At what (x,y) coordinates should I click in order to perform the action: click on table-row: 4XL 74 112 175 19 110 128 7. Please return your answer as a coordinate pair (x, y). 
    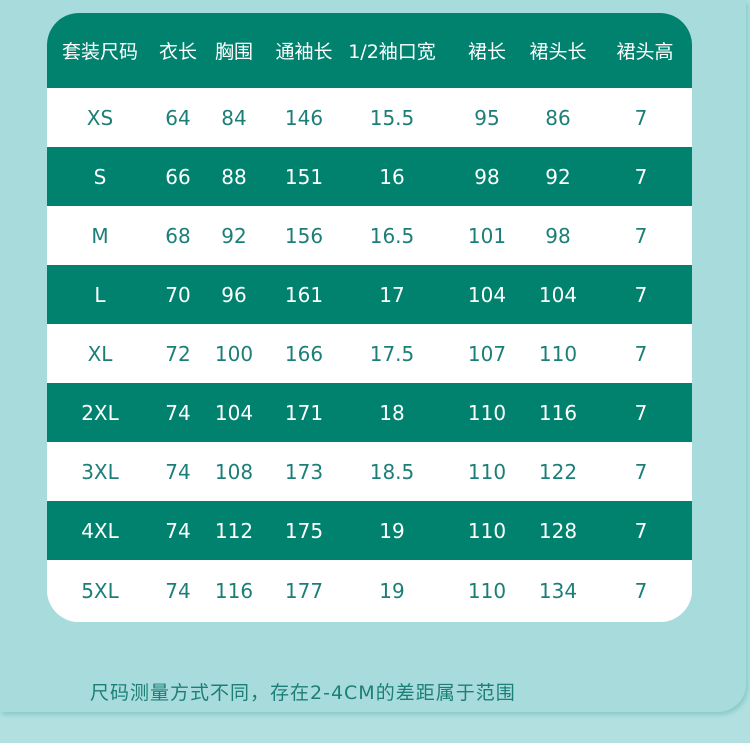
    Looking at the image, I should click on (369, 530).